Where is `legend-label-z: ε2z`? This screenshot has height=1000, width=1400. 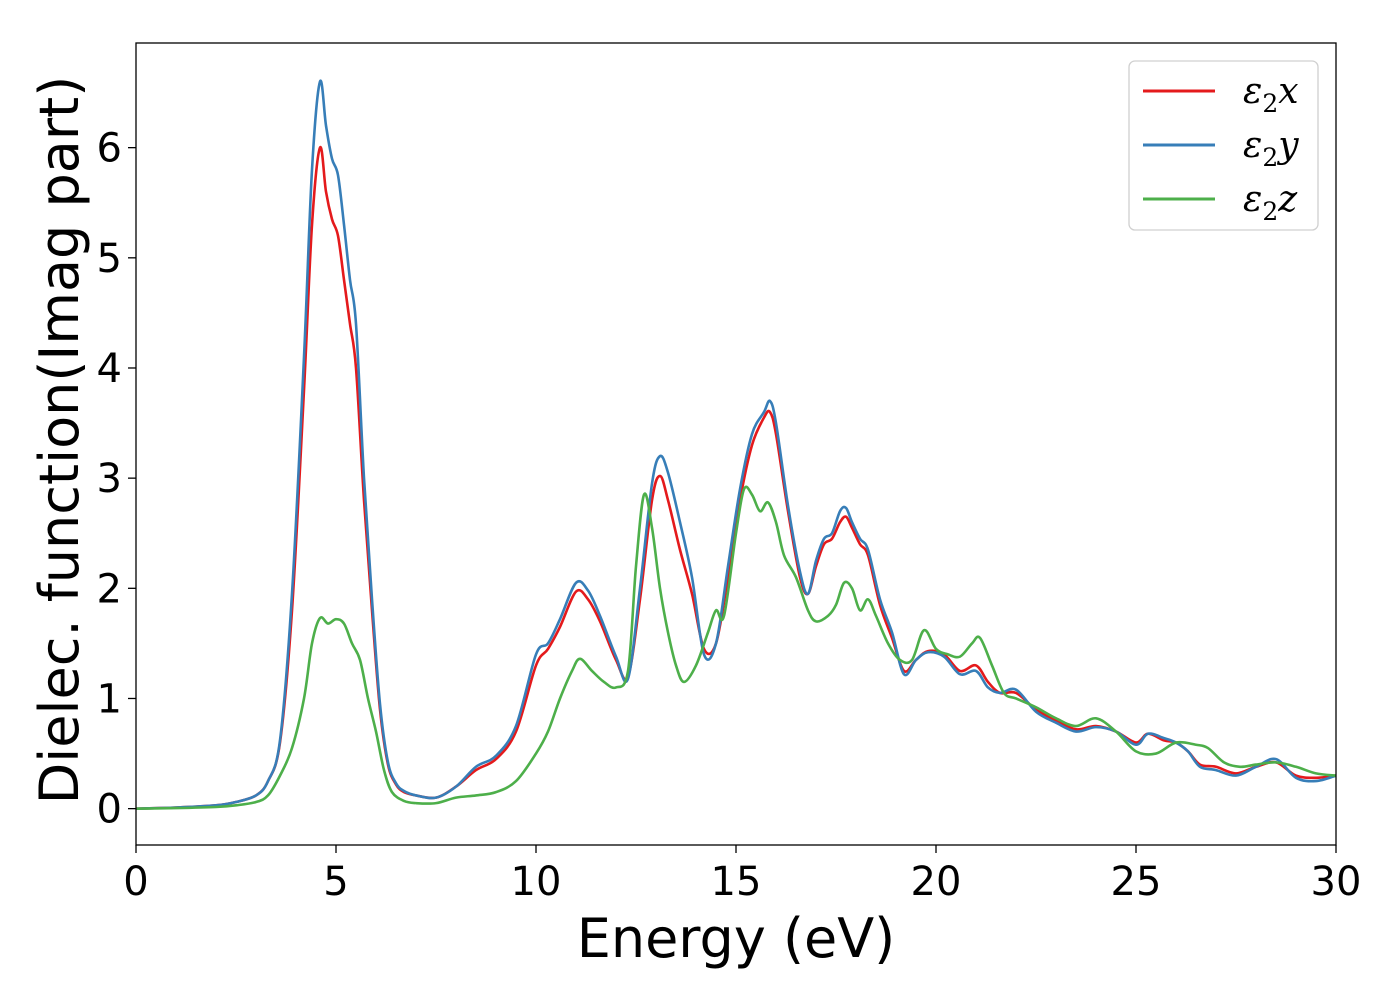
legend-label-z: ε2z is located at coordinates (1270, 202).